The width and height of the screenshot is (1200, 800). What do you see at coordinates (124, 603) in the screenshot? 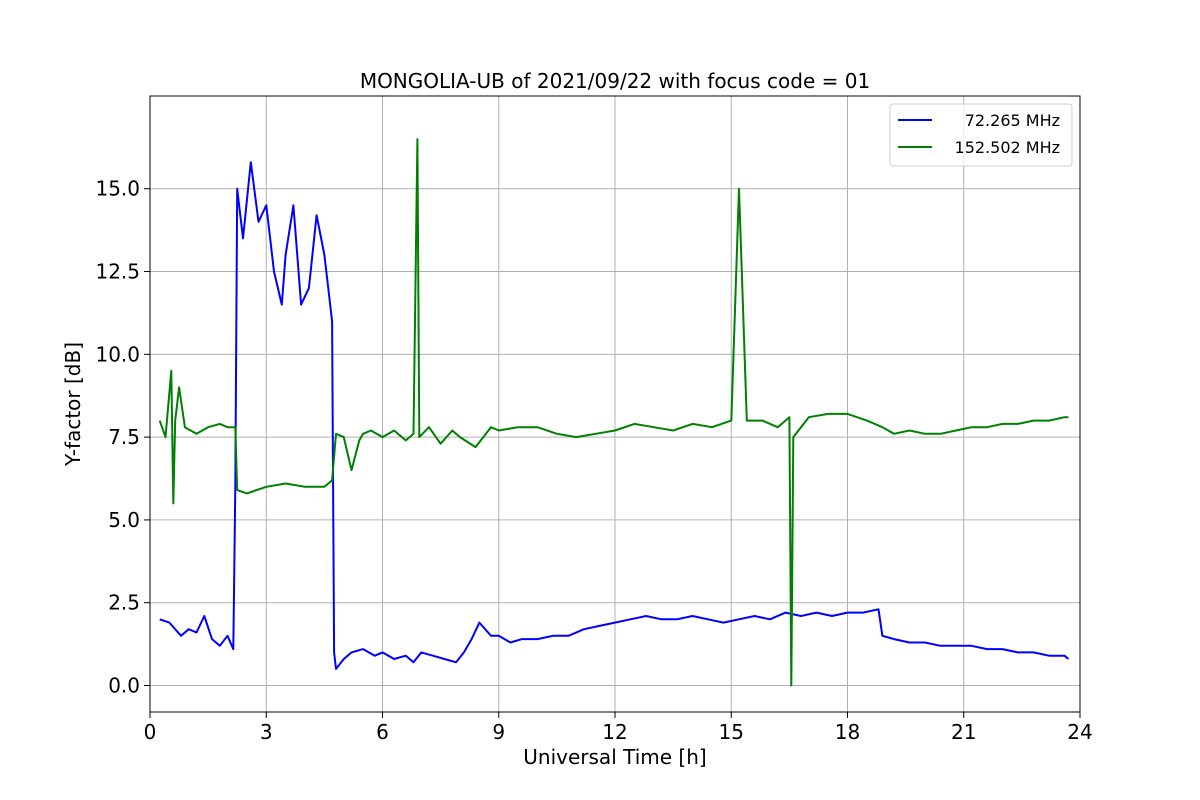
I see `y-tick-label: 2.5` at bounding box center [124, 603].